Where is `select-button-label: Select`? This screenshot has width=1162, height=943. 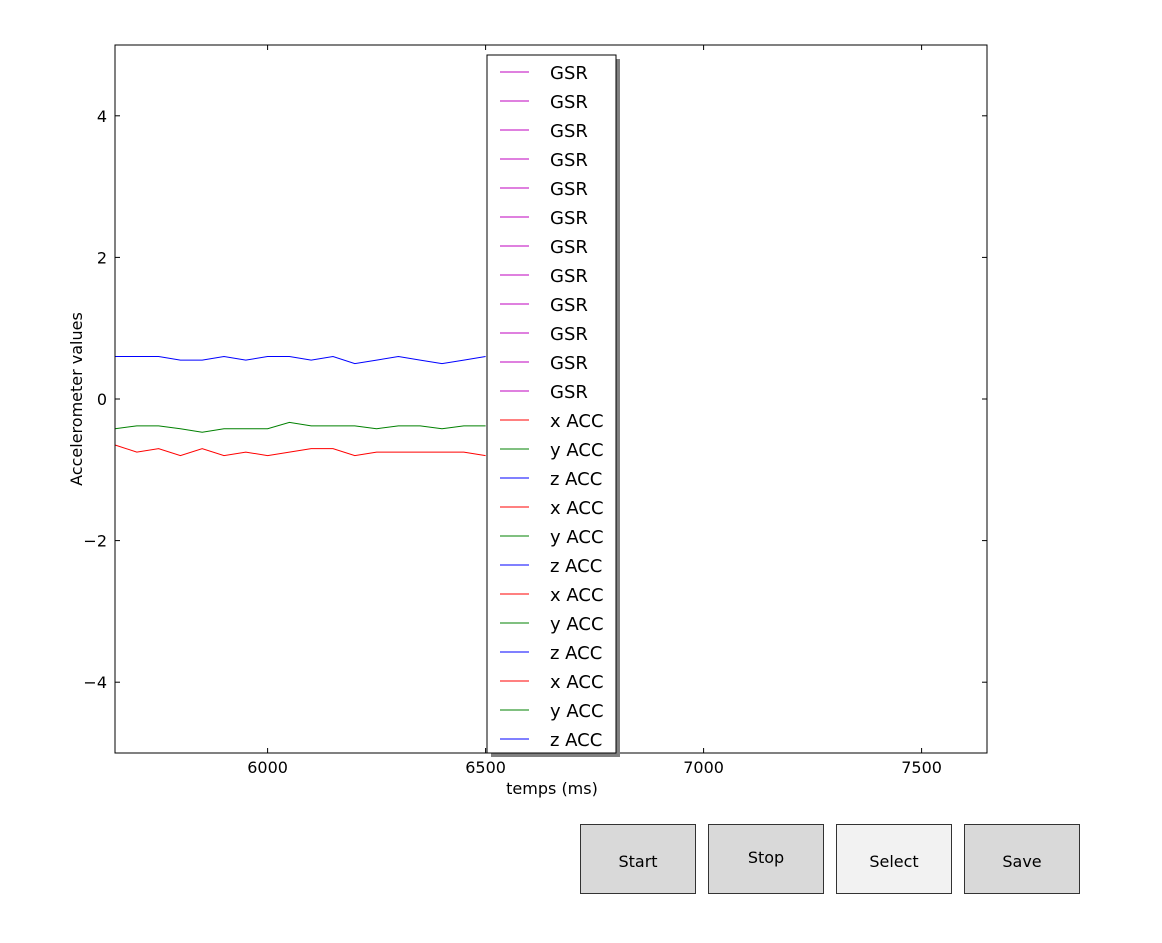 select-button-label: Select is located at coordinates (894, 861).